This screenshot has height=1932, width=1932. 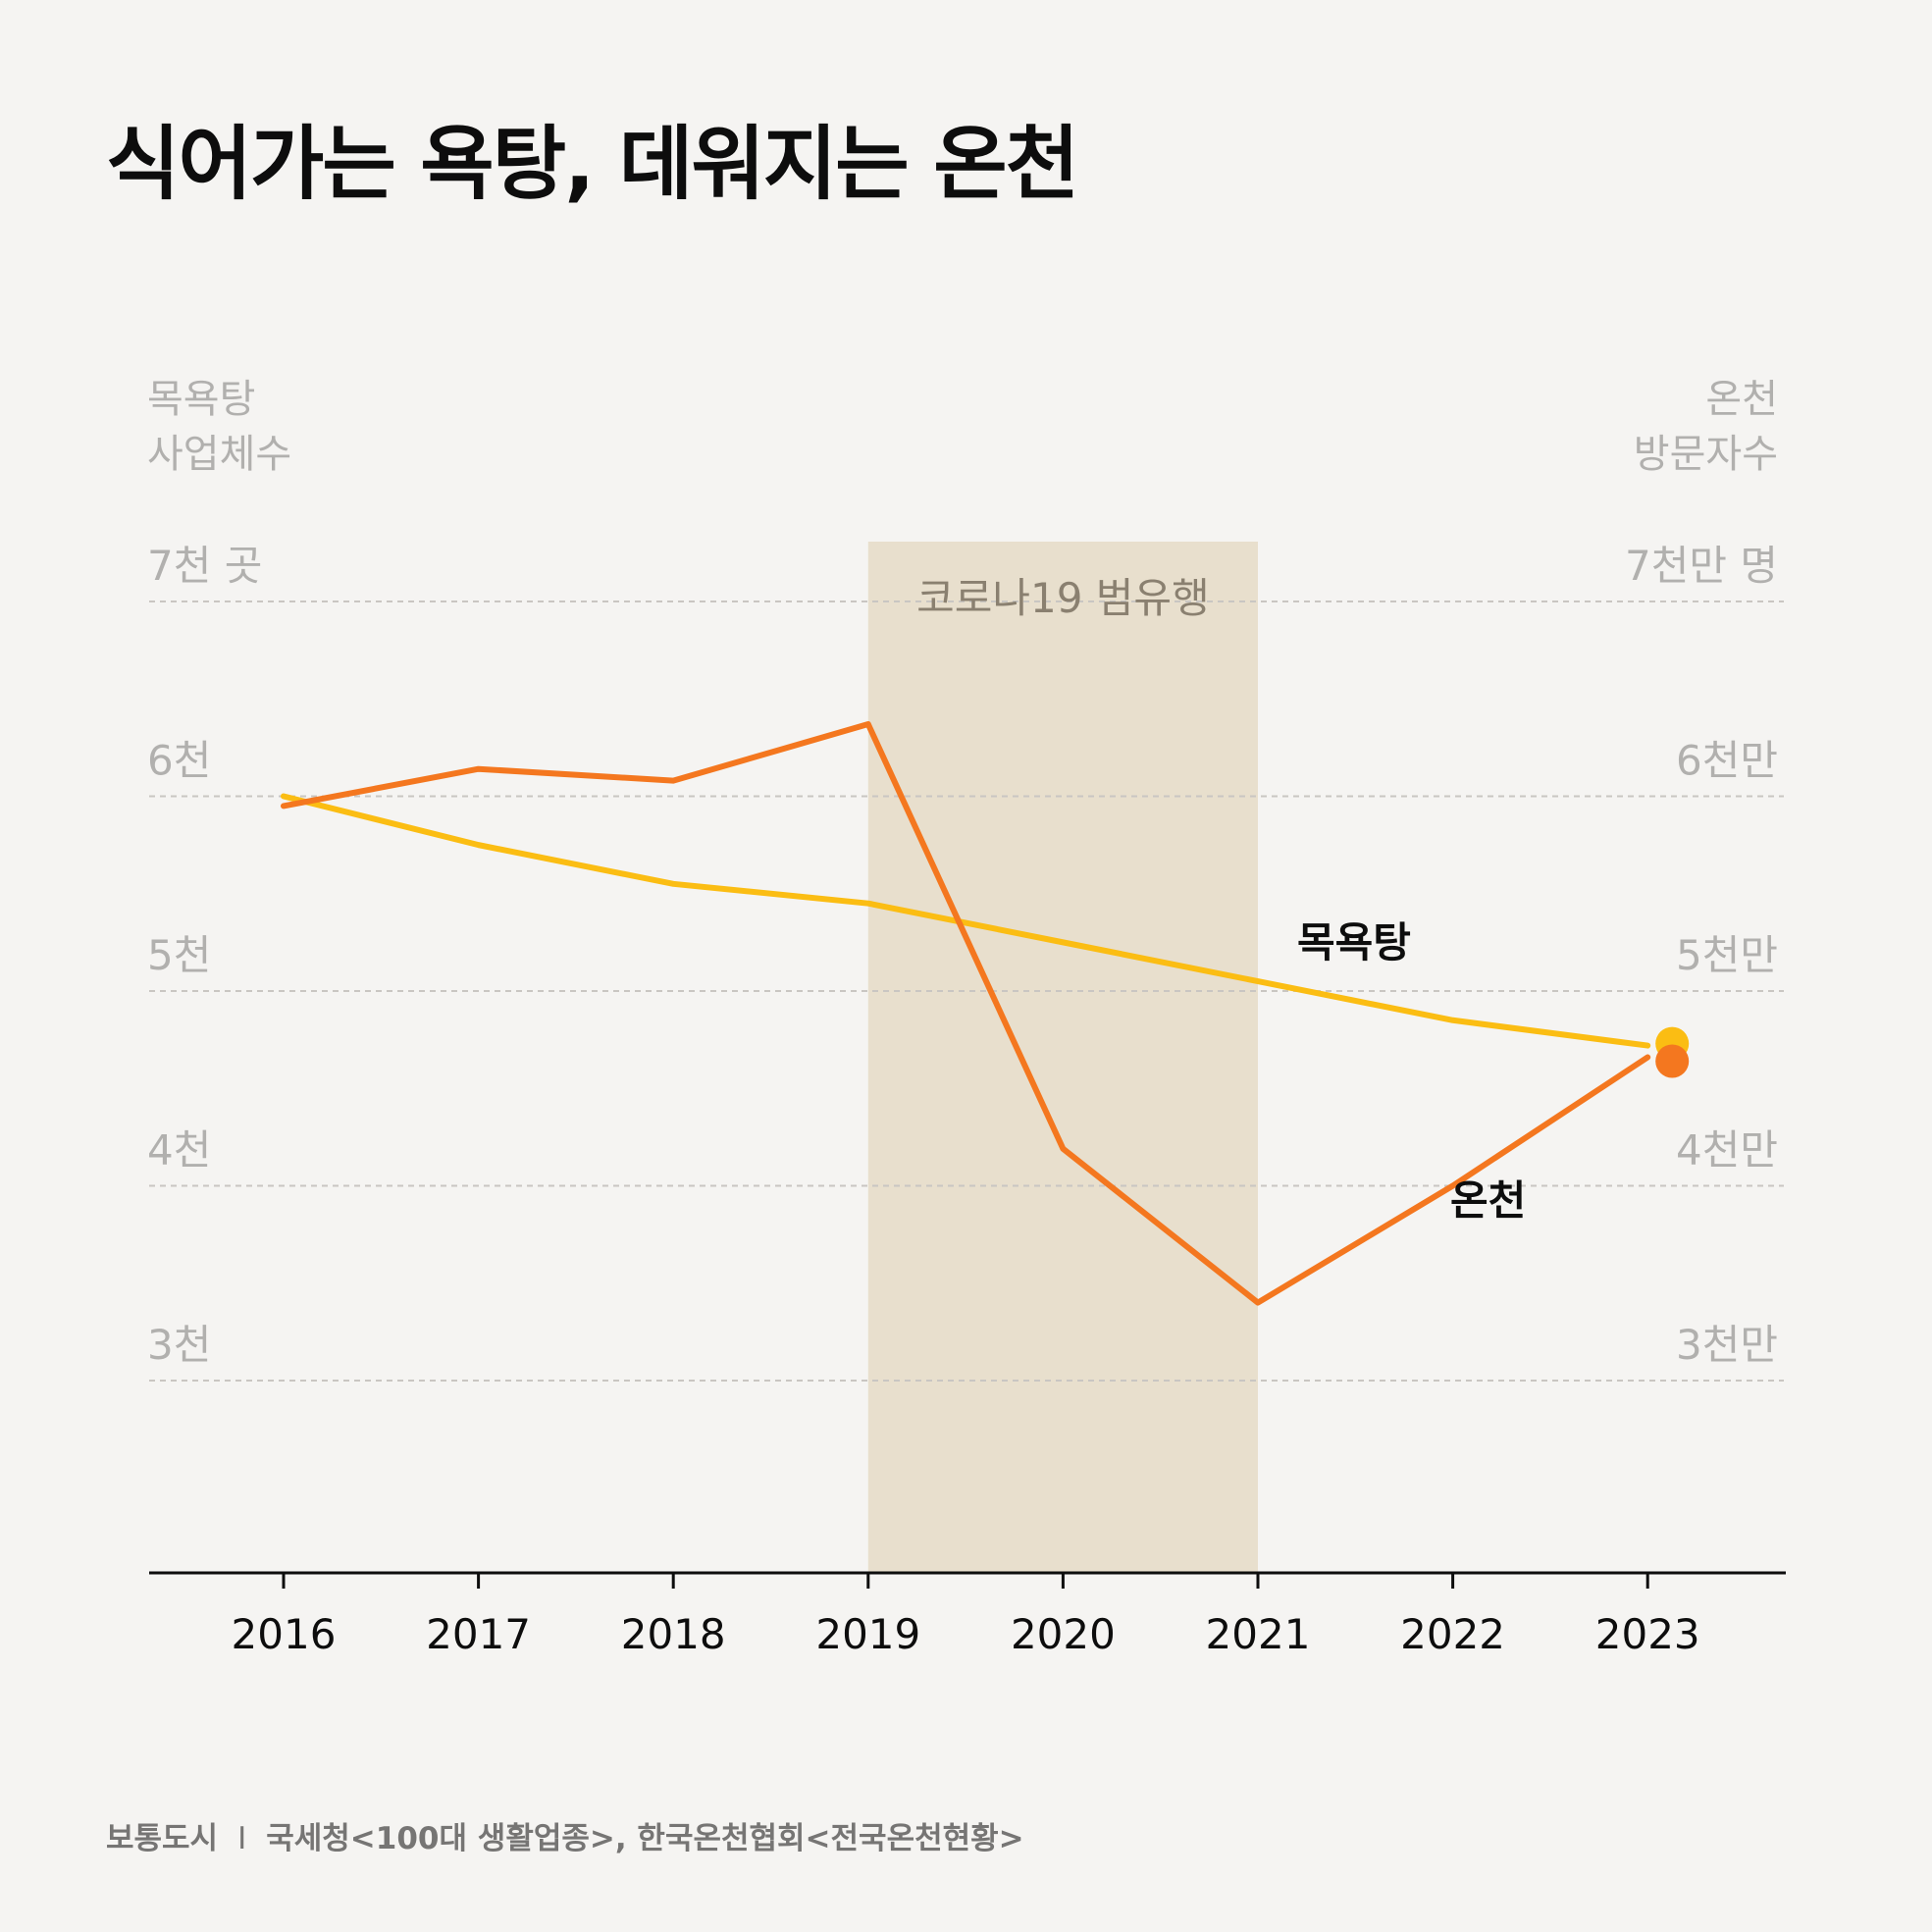 What do you see at coordinates (645, 1838) in the screenshot?
I see `source-citation: 국세청<100대 생활업종>, 한국온천협회<전국온천현황>` at bounding box center [645, 1838].